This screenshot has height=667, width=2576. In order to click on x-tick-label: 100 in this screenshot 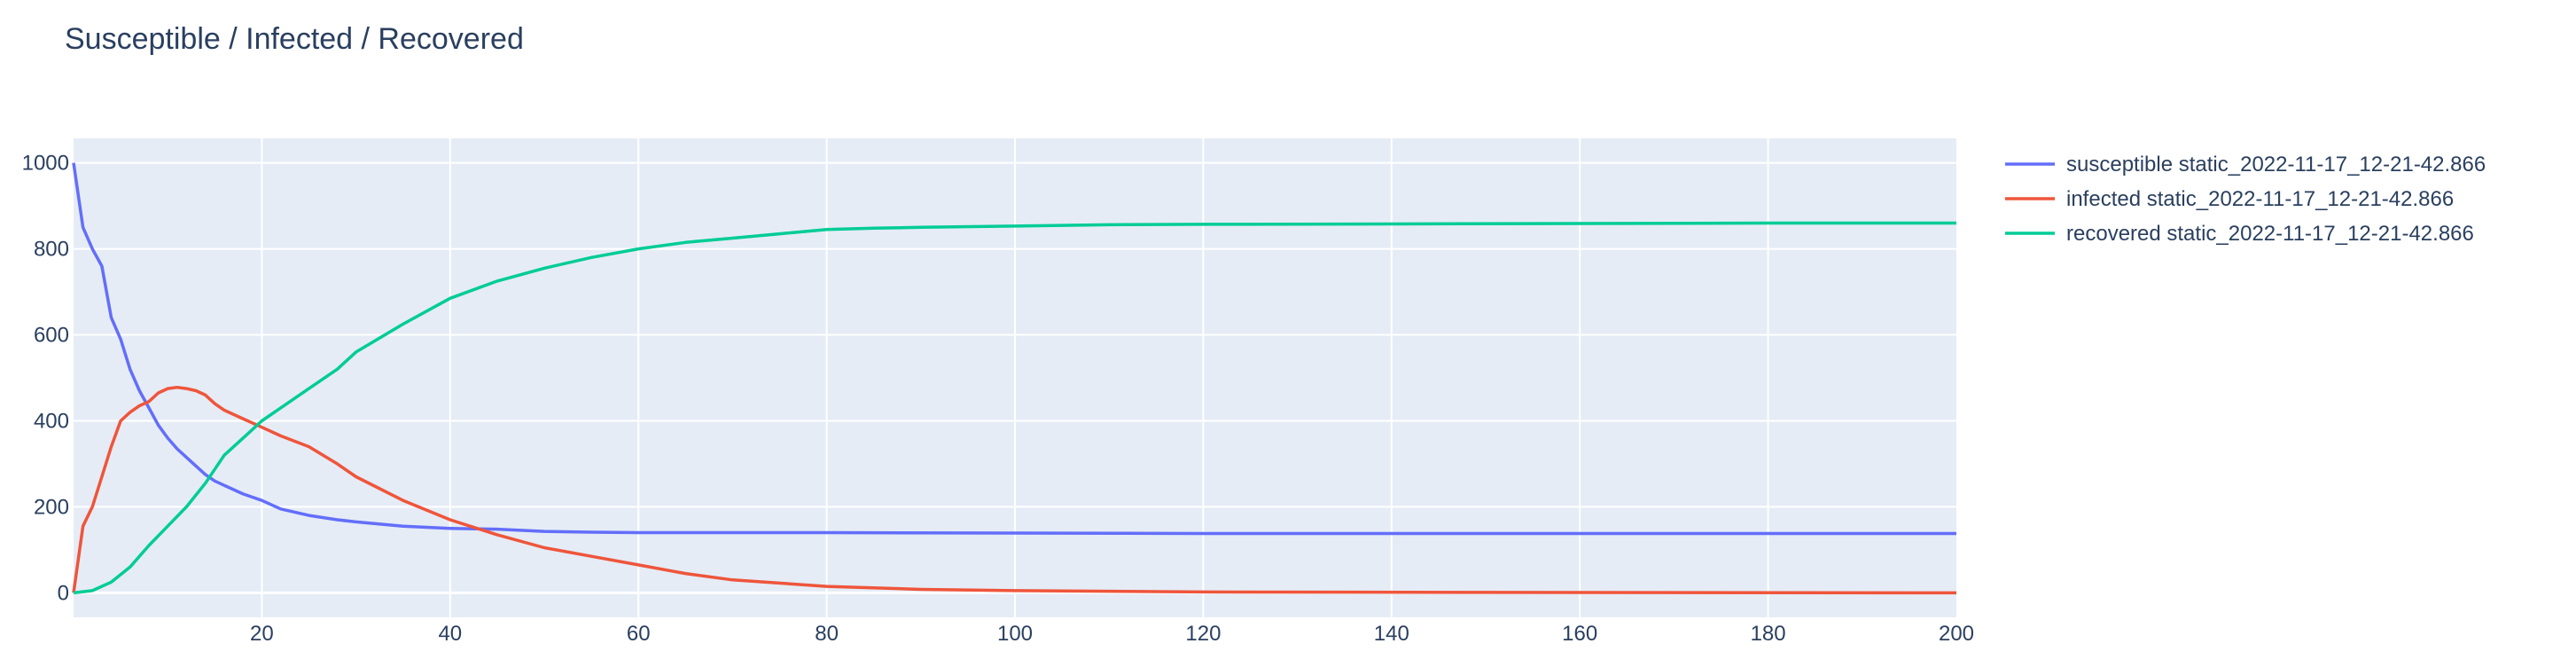, I will do `click(1015, 634)`.